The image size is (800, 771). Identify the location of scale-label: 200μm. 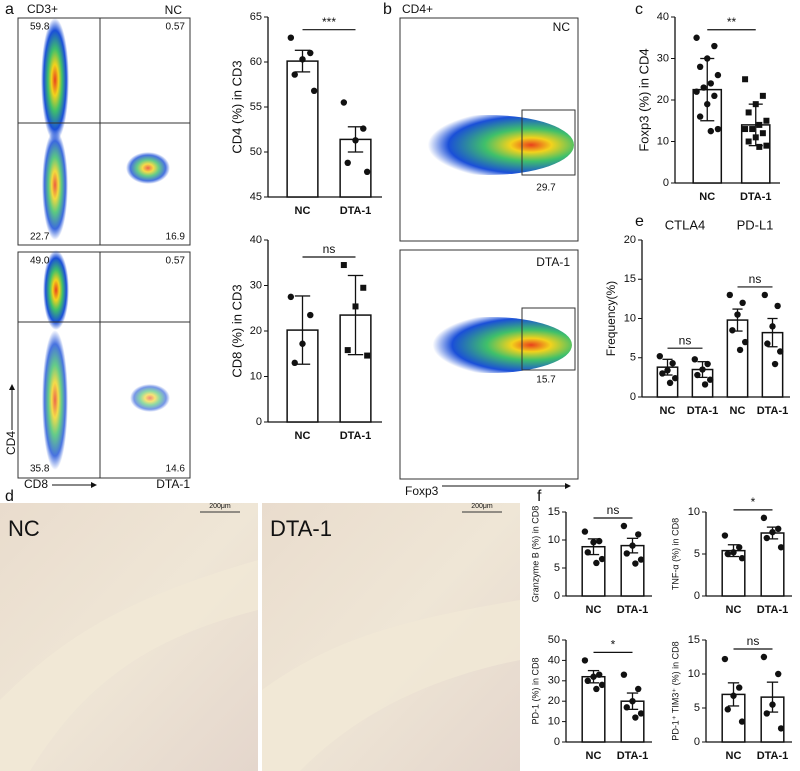
(482, 506).